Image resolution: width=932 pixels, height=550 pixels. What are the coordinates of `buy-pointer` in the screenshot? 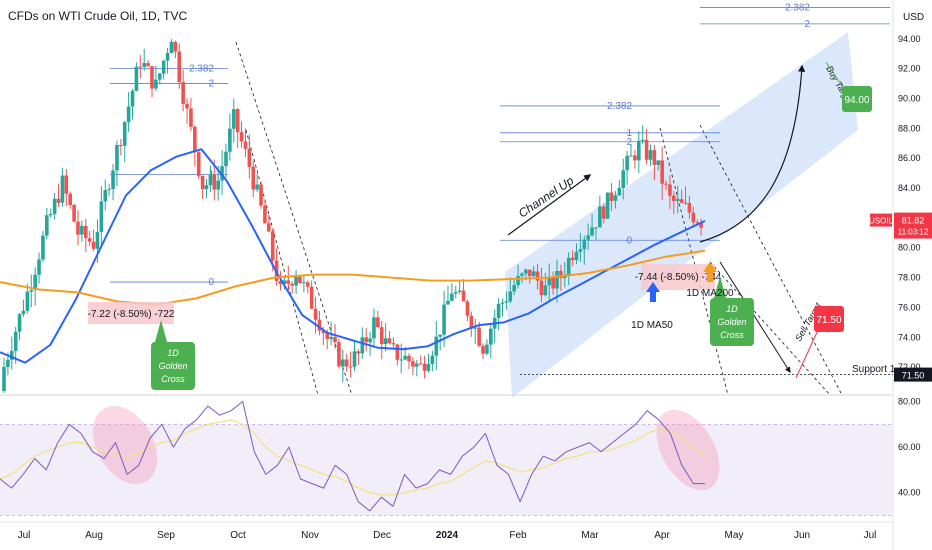 It's located at (834, 74).